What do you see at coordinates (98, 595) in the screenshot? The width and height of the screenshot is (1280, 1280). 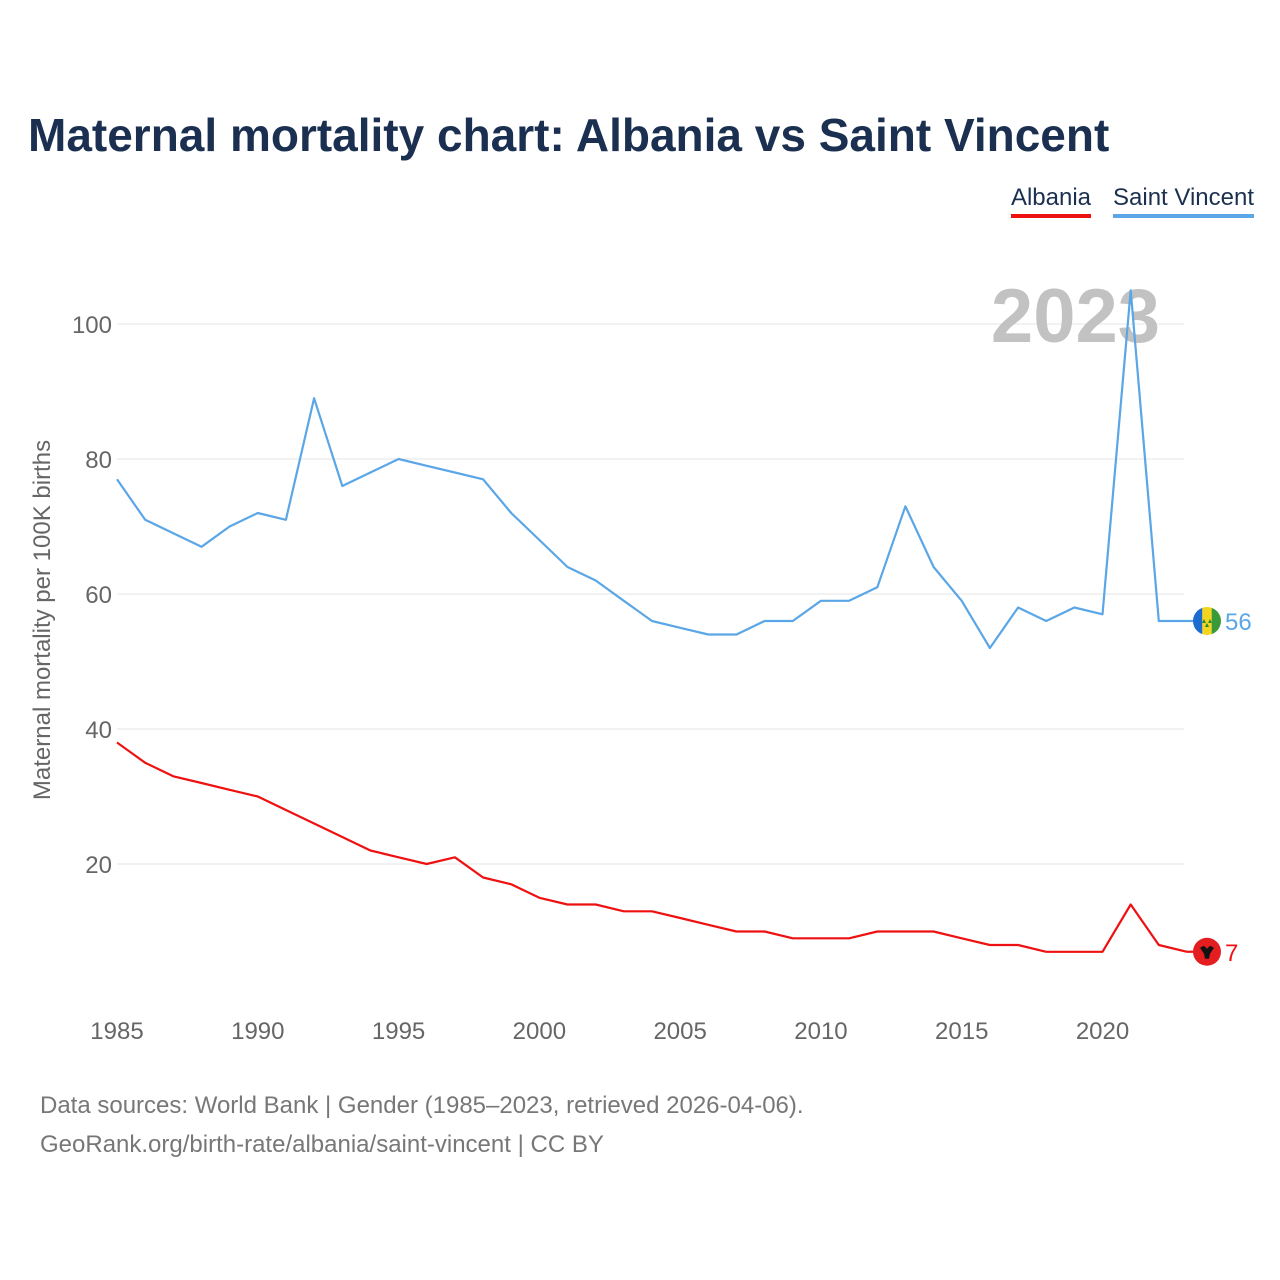 I see `y-tick-label: 60` at bounding box center [98, 595].